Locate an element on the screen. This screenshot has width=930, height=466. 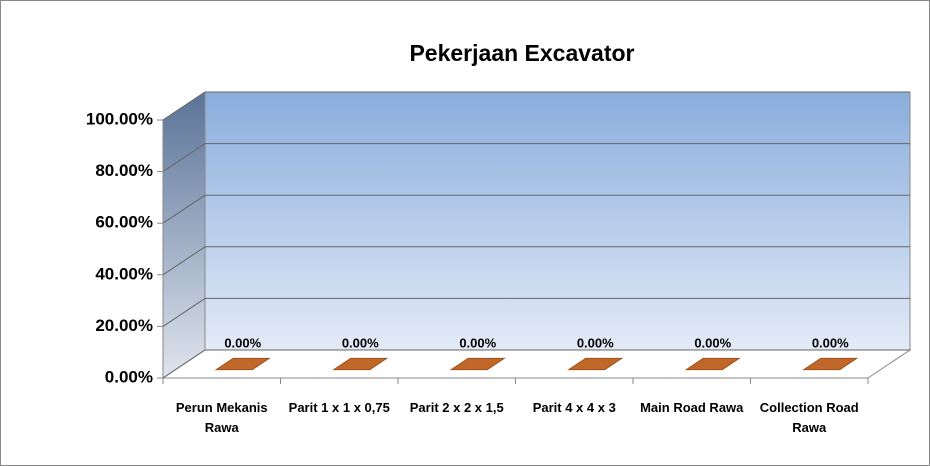
y-tick-label: 40.00% is located at coordinates (124, 273).